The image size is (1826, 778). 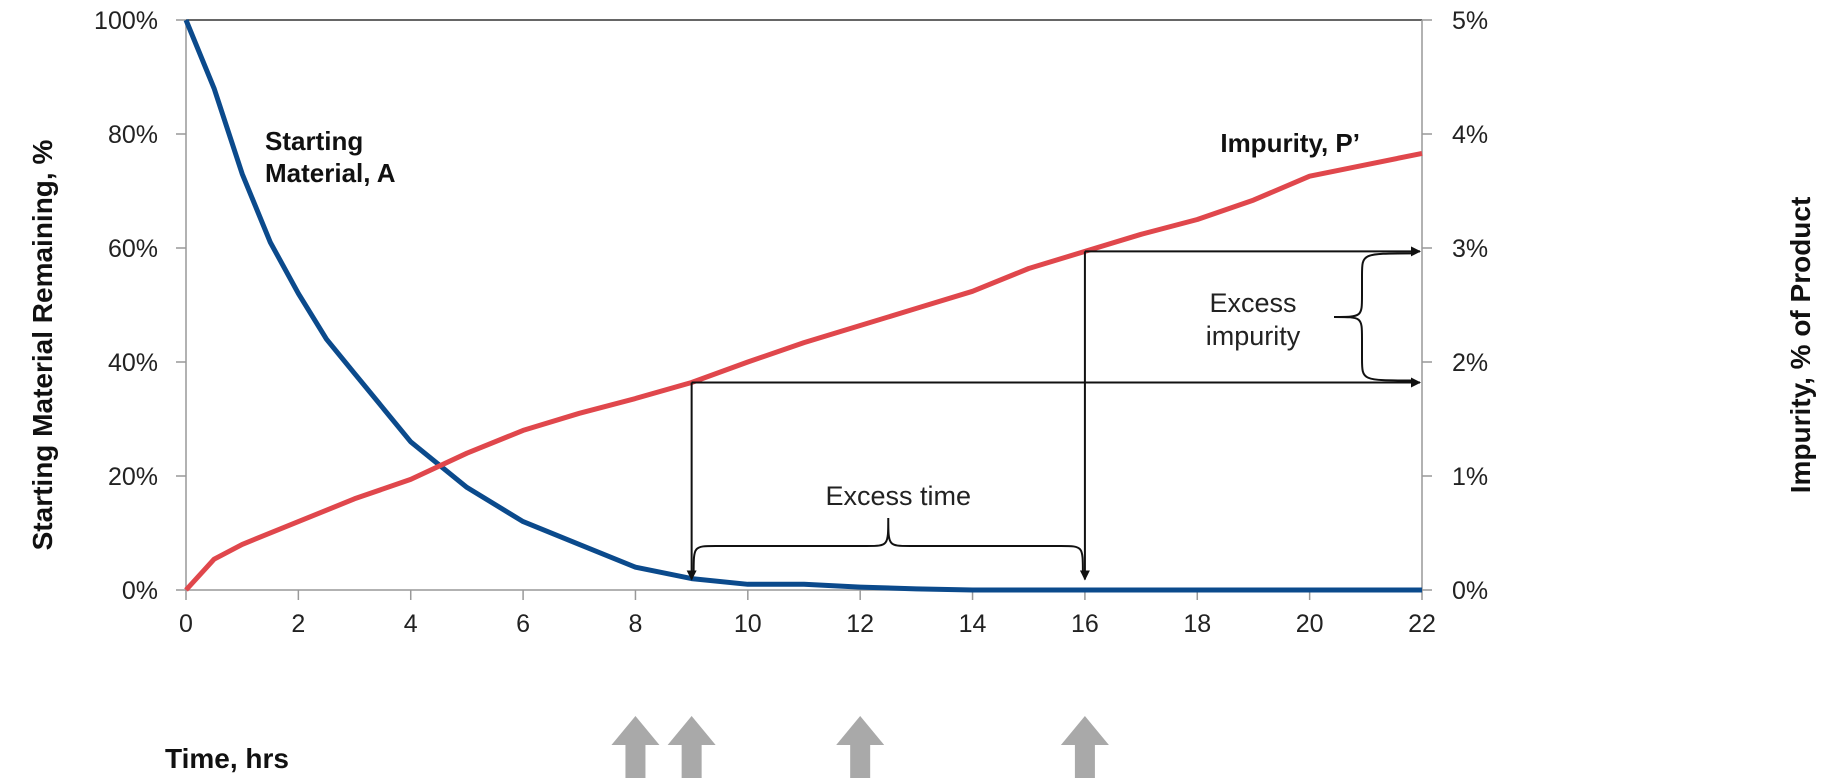 I want to click on y-left-tick-label: 20%, so click(x=133, y=477).